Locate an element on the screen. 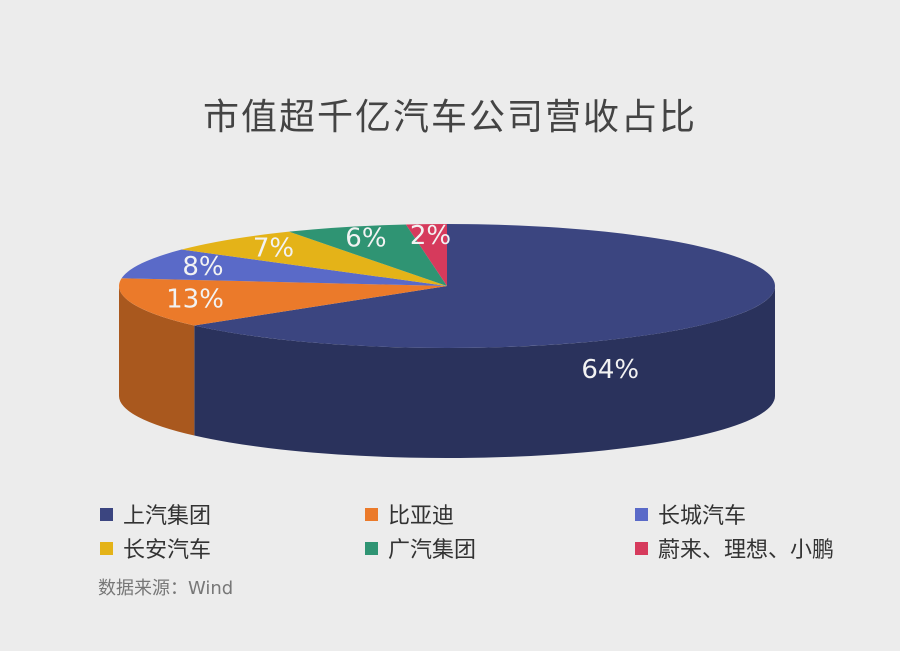  pie-labels: 64% 13%8% 7% 6% 2% is located at coordinates (402, 303).